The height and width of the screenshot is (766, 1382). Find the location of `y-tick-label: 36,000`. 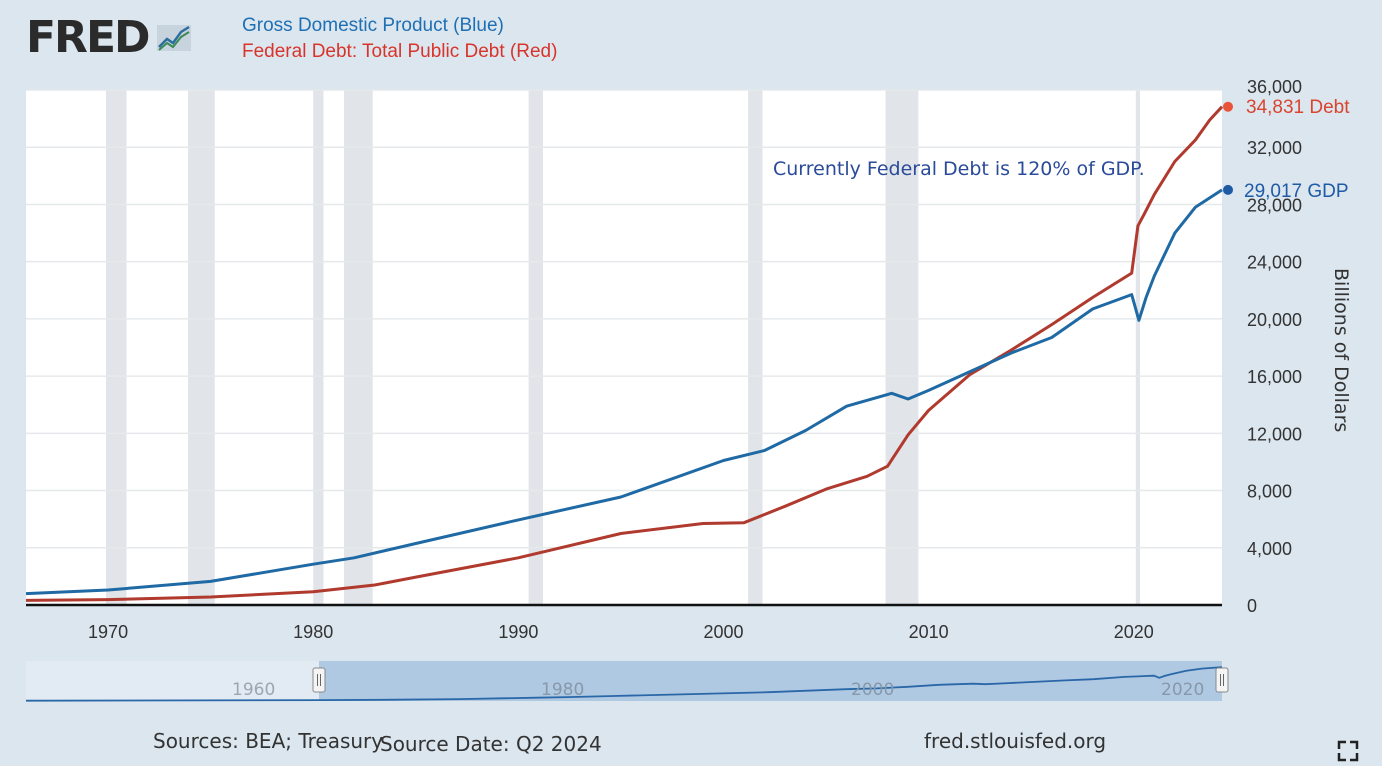

y-tick-label: 36,000 is located at coordinates (1274, 87).